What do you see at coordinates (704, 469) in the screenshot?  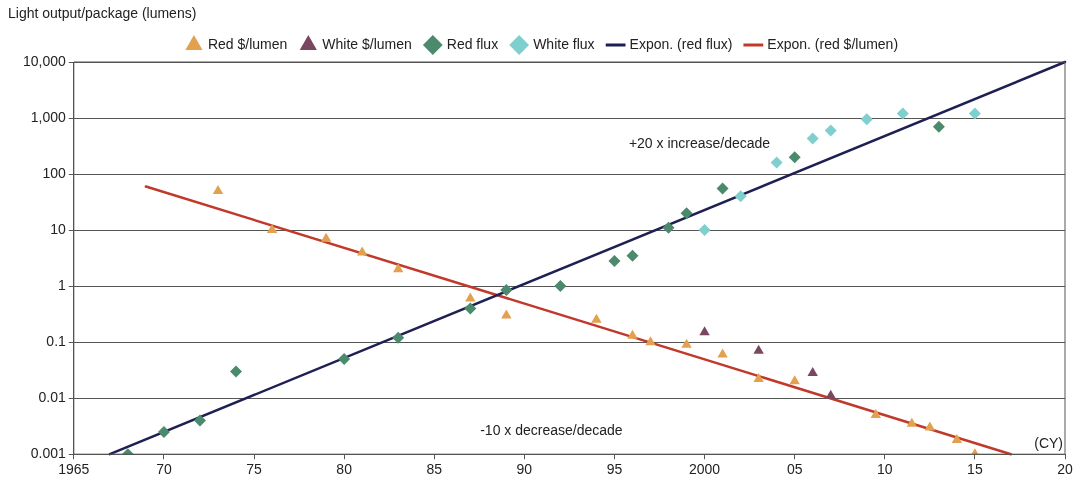 I see `x-tick-label: 2000` at bounding box center [704, 469].